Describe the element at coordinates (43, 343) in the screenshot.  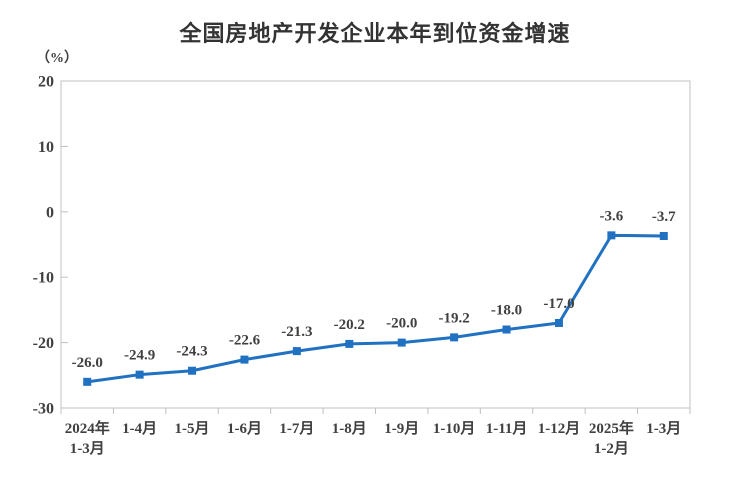
I see `y-axis-label: -20` at that location.